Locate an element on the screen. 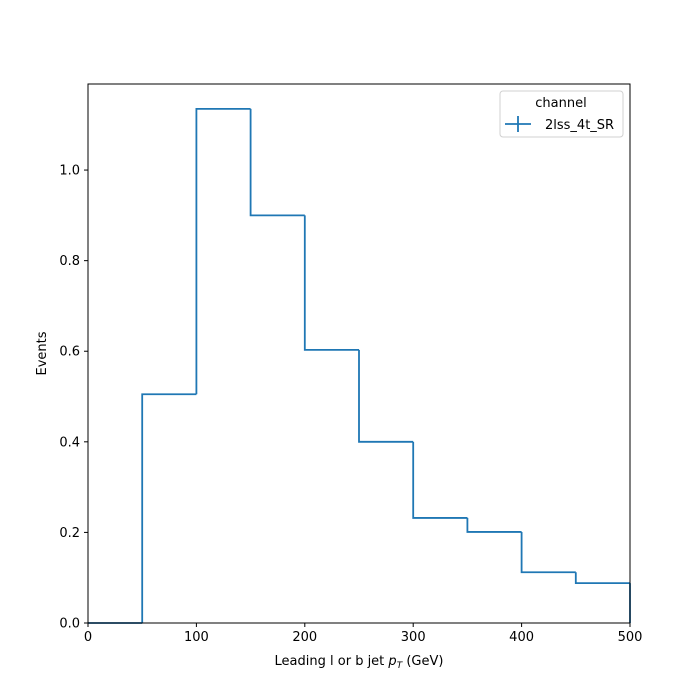 The image size is (700, 700). x-tick-label: 400 is located at coordinates (521, 637).